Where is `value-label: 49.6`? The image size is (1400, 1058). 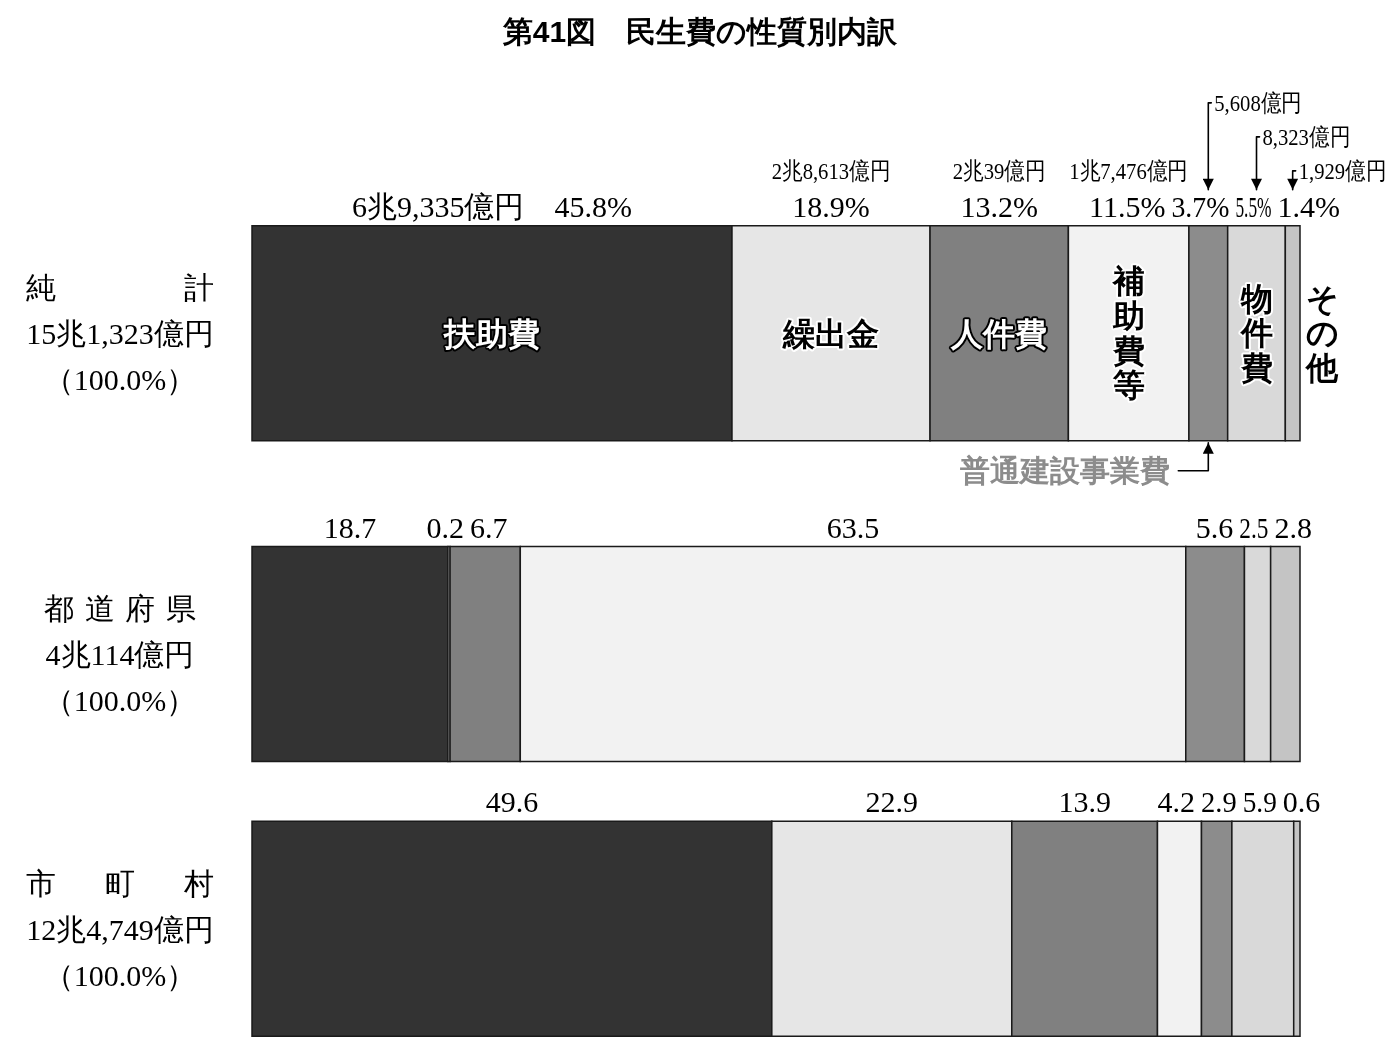
value-label: 49.6 is located at coordinates (512, 802).